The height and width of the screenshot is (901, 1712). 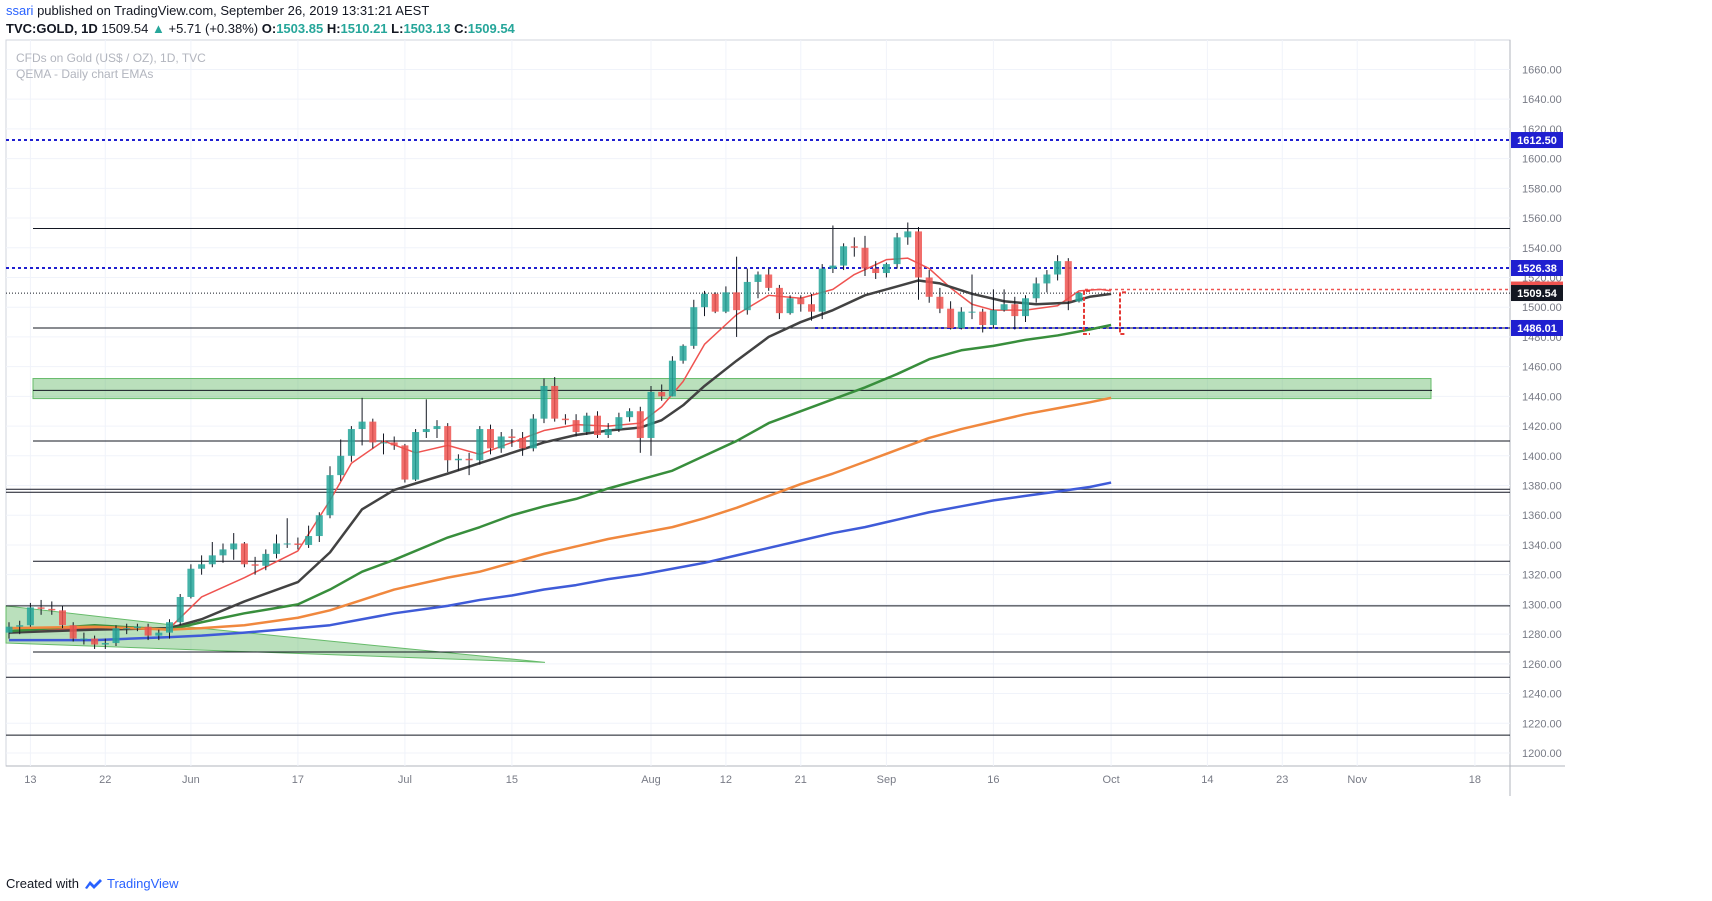 I want to click on price-label-text: 1612.50, so click(x=1537, y=141).